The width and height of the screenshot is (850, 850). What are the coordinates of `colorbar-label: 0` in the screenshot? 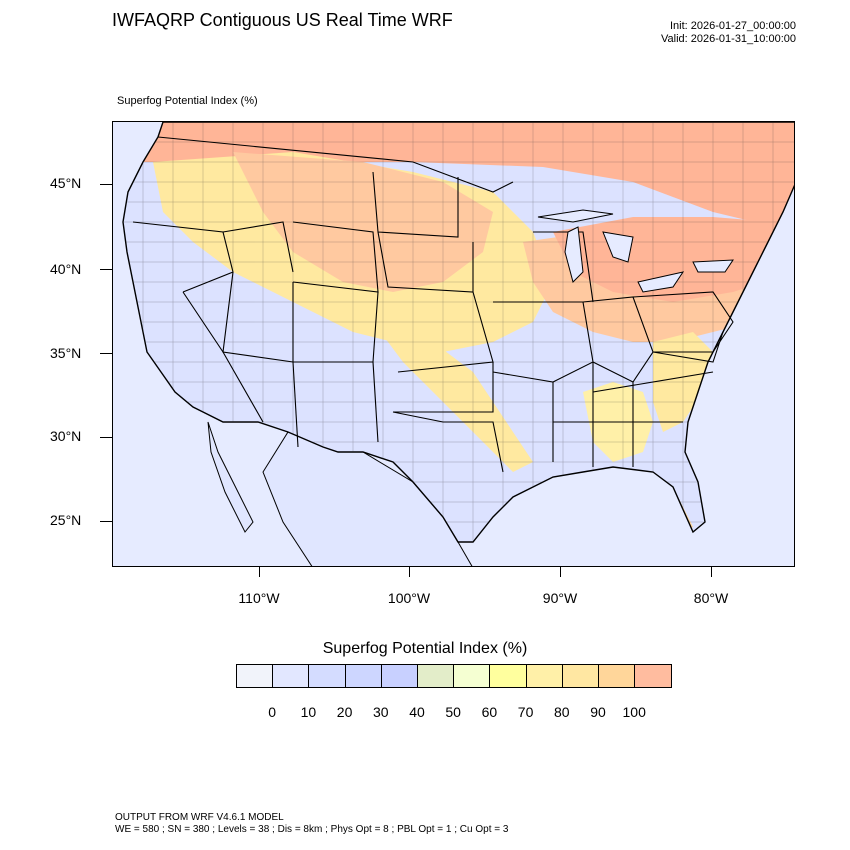 It's located at (272, 712).